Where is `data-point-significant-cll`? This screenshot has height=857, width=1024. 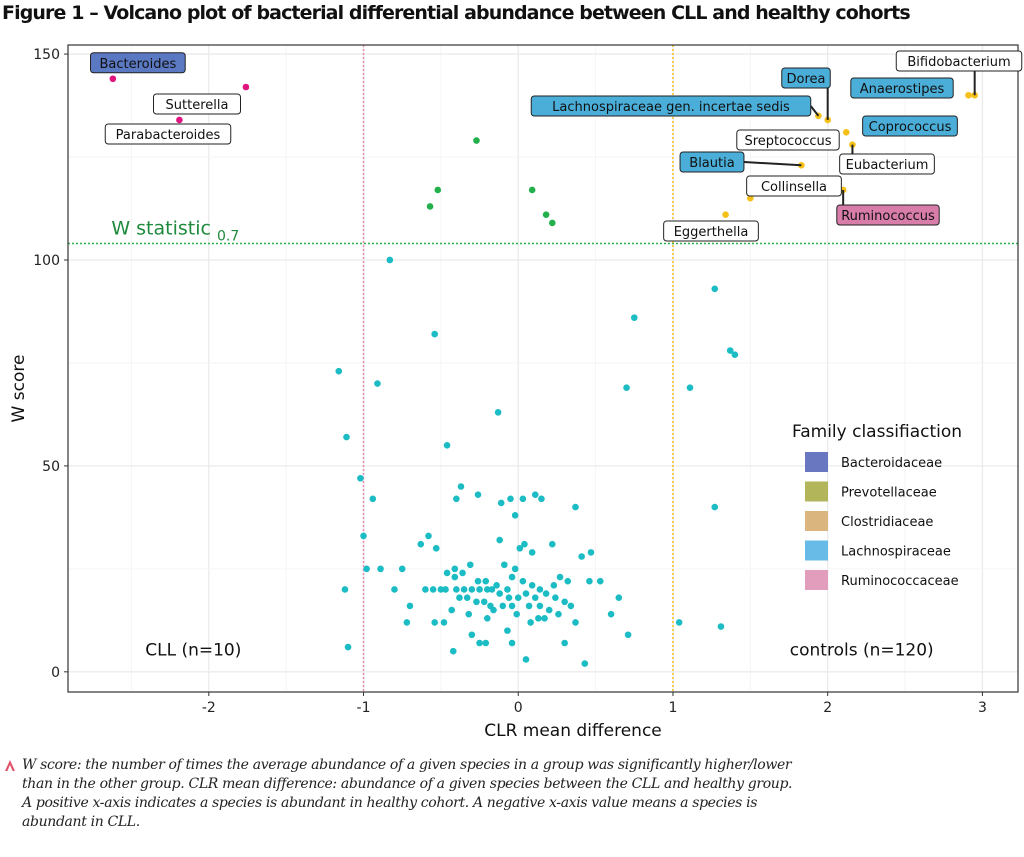
data-point-significant-cll is located at coordinates (246, 87).